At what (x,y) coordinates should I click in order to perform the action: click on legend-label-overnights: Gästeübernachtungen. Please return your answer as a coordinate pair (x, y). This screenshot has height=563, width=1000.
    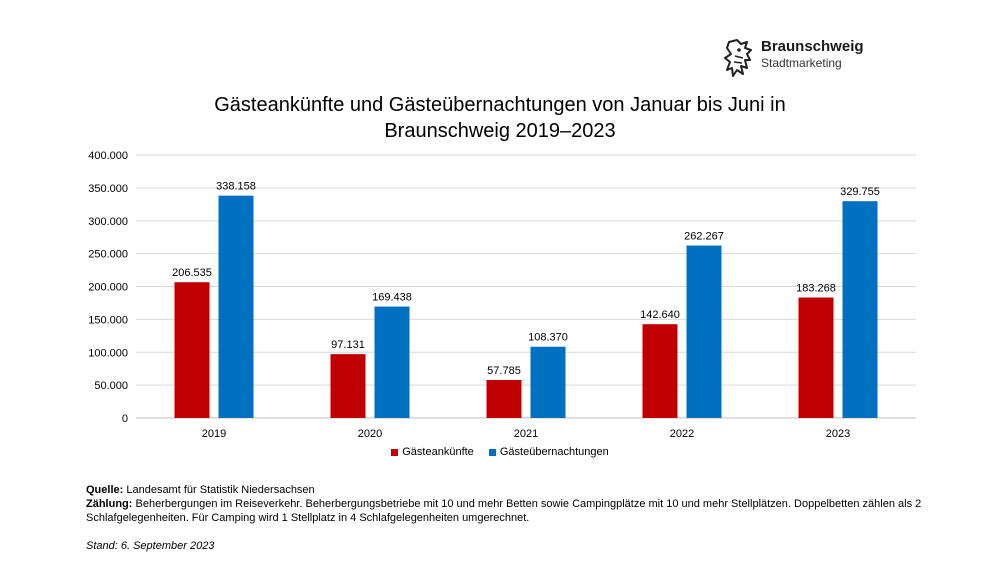
    Looking at the image, I should click on (554, 452).